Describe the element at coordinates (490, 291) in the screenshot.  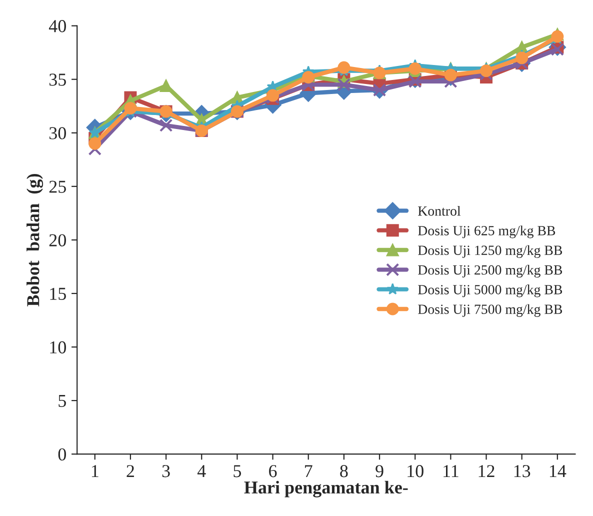
I see `legend-label: Dosis Uji 5000 mg/kg BB` at that location.